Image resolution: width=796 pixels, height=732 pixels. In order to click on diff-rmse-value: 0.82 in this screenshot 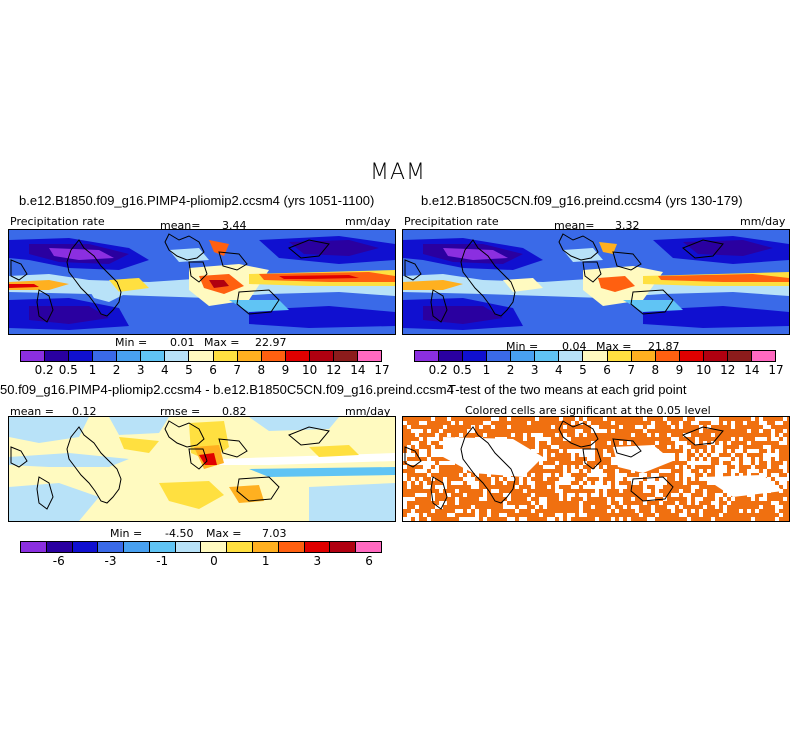, I will do `click(234, 411)`.